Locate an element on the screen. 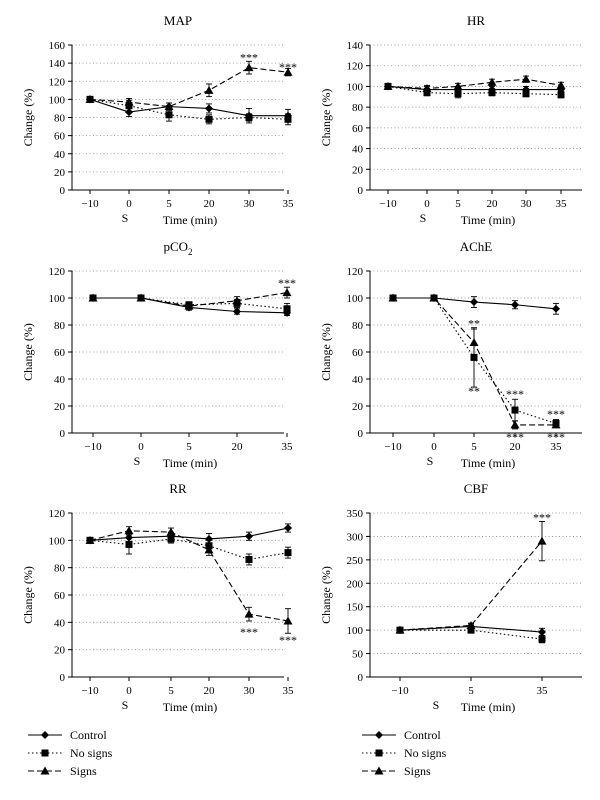 This screenshot has width=600, height=800. chart-title: RR is located at coordinates (178, 488).